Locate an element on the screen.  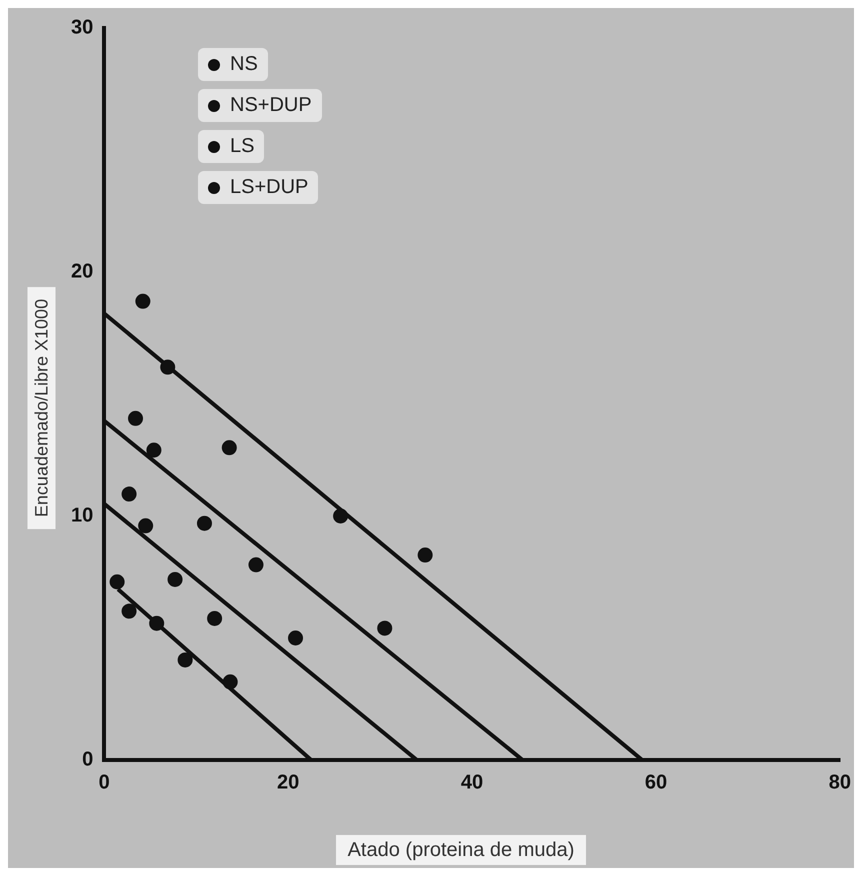
y-axis-title: Encuademado/Libre X1000 is located at coordinates (42, 408).